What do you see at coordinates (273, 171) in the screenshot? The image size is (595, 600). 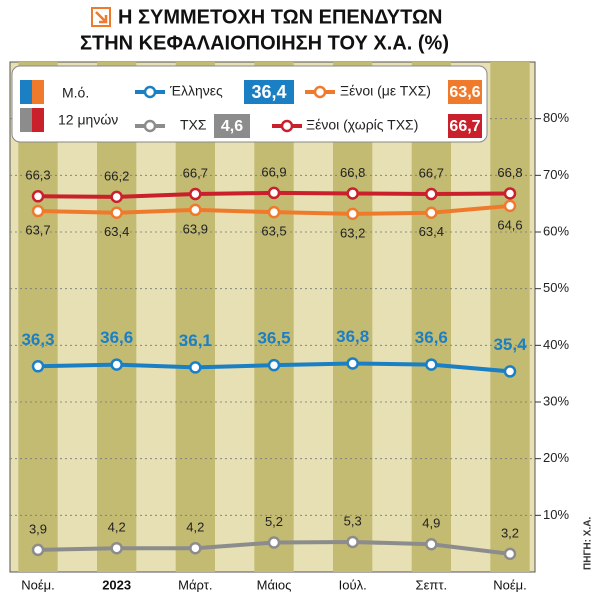 I see `data-label: 66,9` at bounding box center [273, 171].